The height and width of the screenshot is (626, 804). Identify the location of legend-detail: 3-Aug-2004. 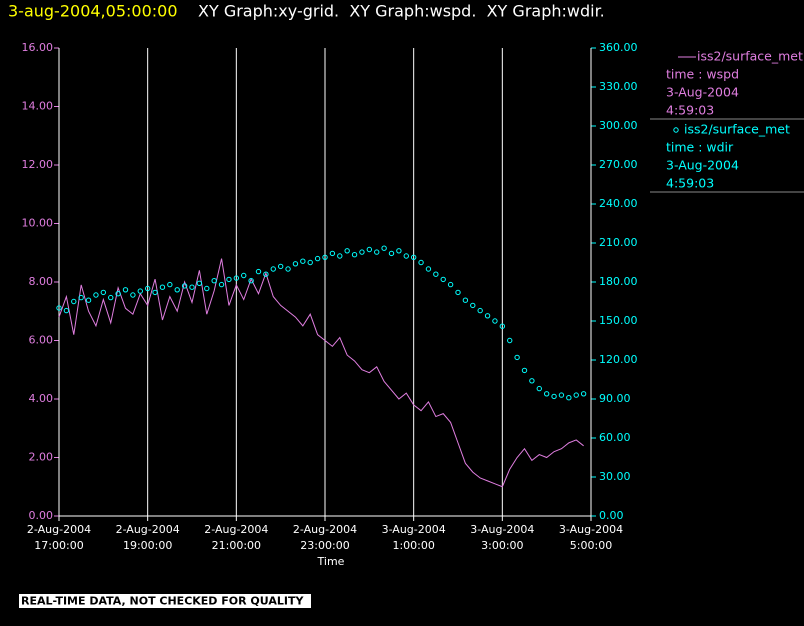
(702, 92).